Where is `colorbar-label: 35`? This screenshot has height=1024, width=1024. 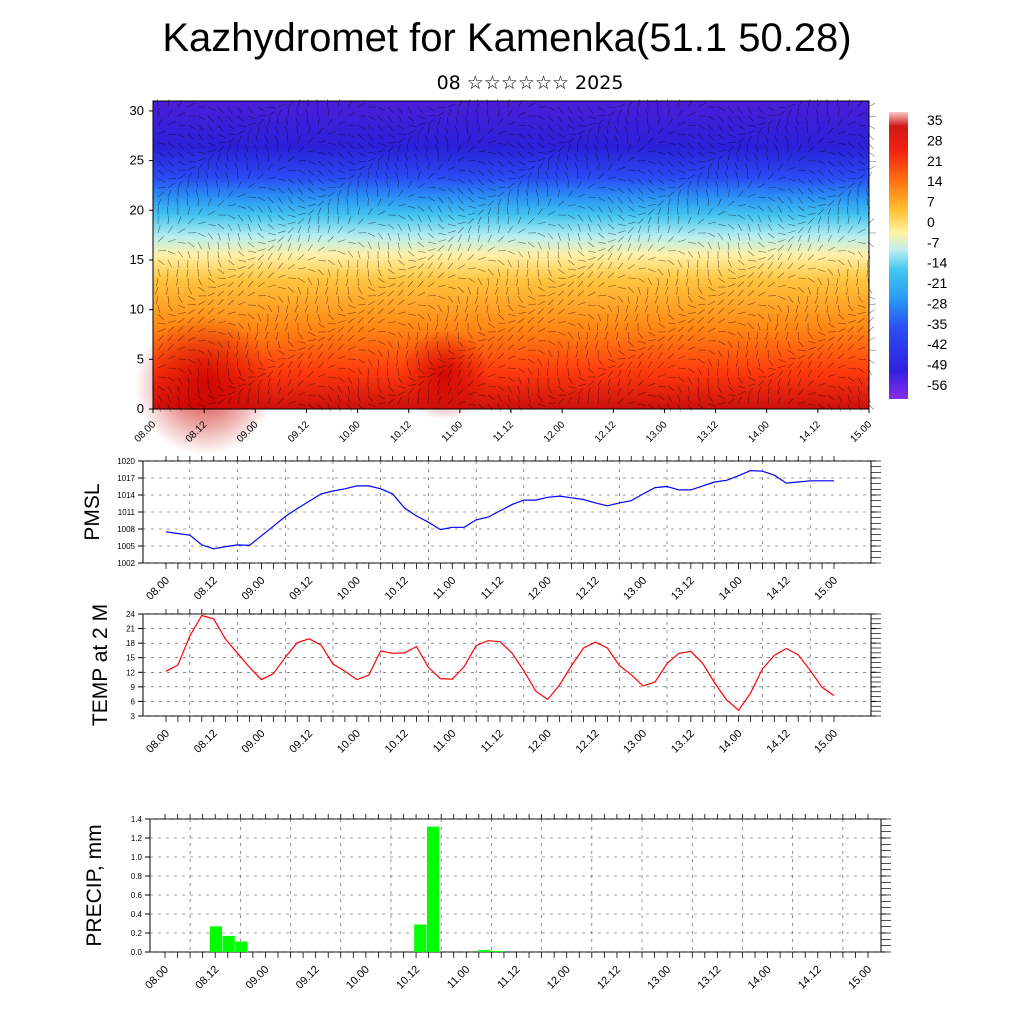
colorbar-label: 35 is located at coordinates (935, 120).